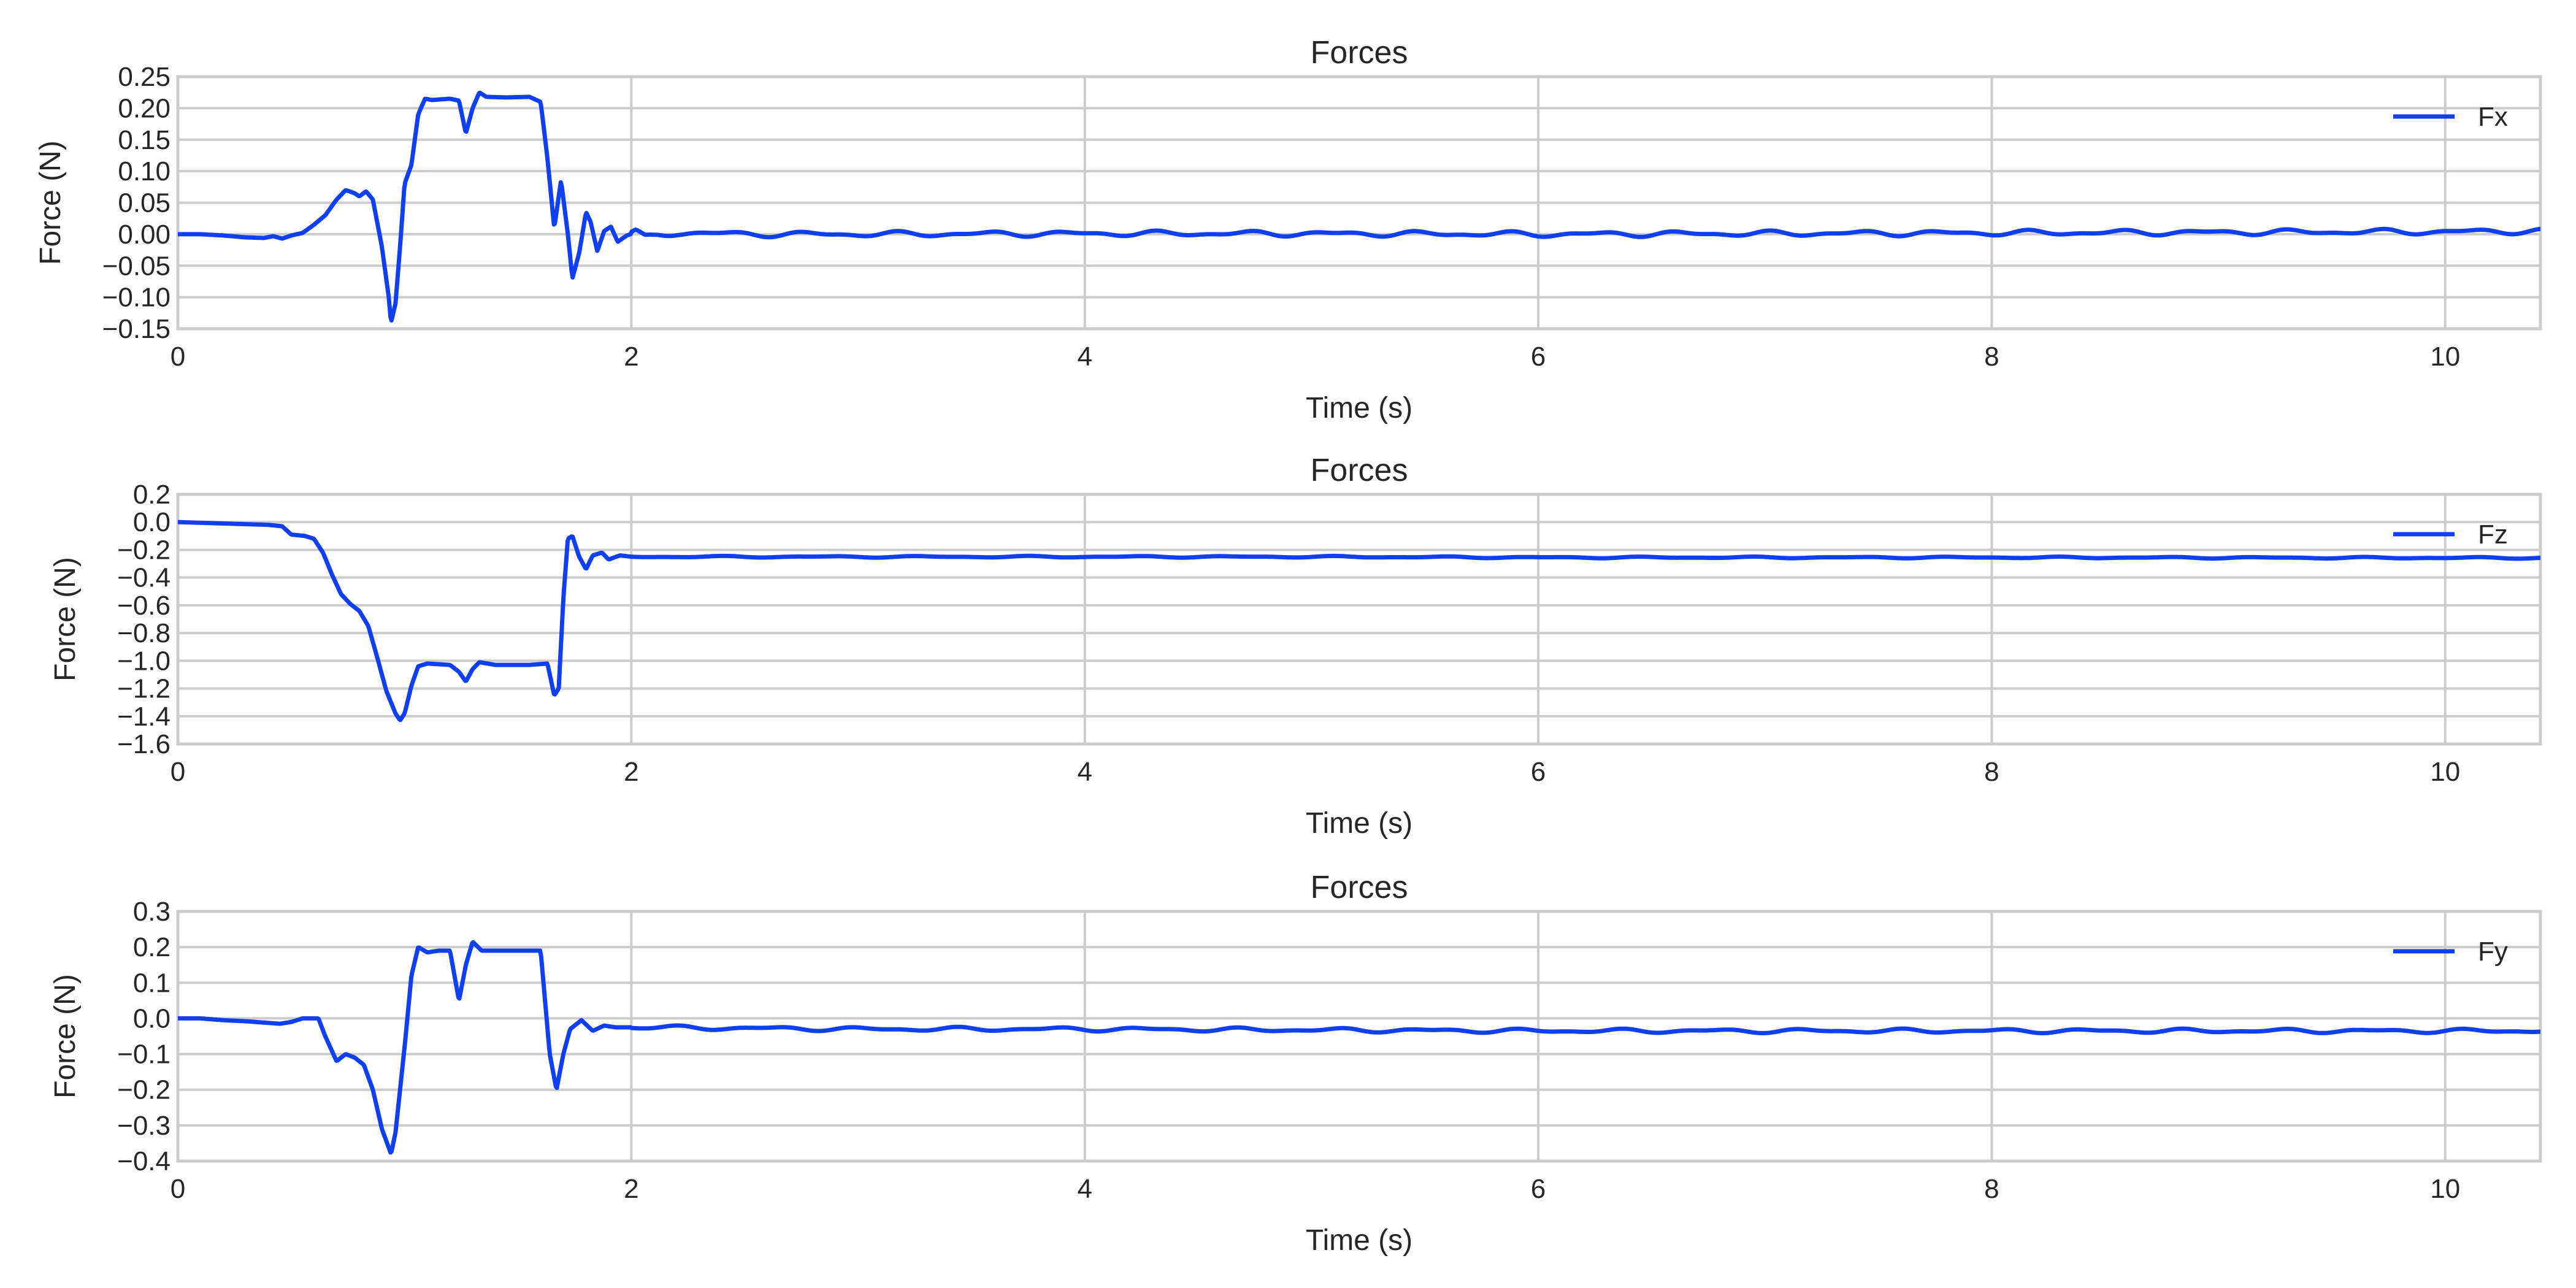  What do you see at coordinates (136, 266) in the screenshot?
I see `y-tick-label: −0.05` at bounding box center [136, 266].